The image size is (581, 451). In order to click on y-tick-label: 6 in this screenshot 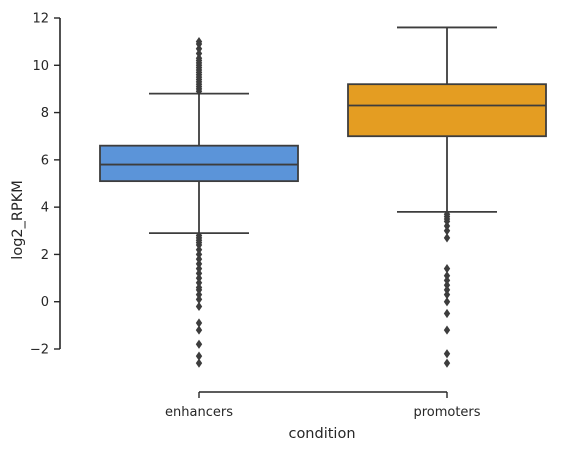, I will do `click(45, 160)`.